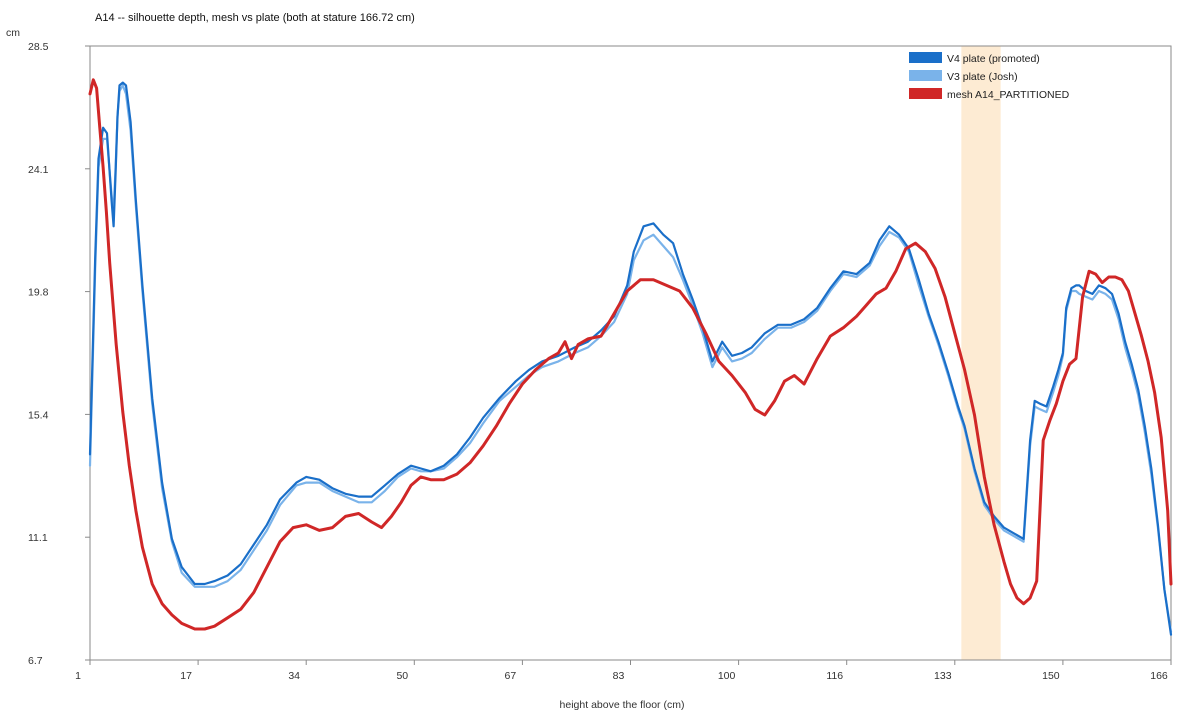 This screenshot has height=720, width=1200. What do you see at coordinates (59, 354) in the screenshot?
I see `y-axis: 6.7 11.1 15.4 19.8 24.1 28.5` at bounding box center [59, 354].